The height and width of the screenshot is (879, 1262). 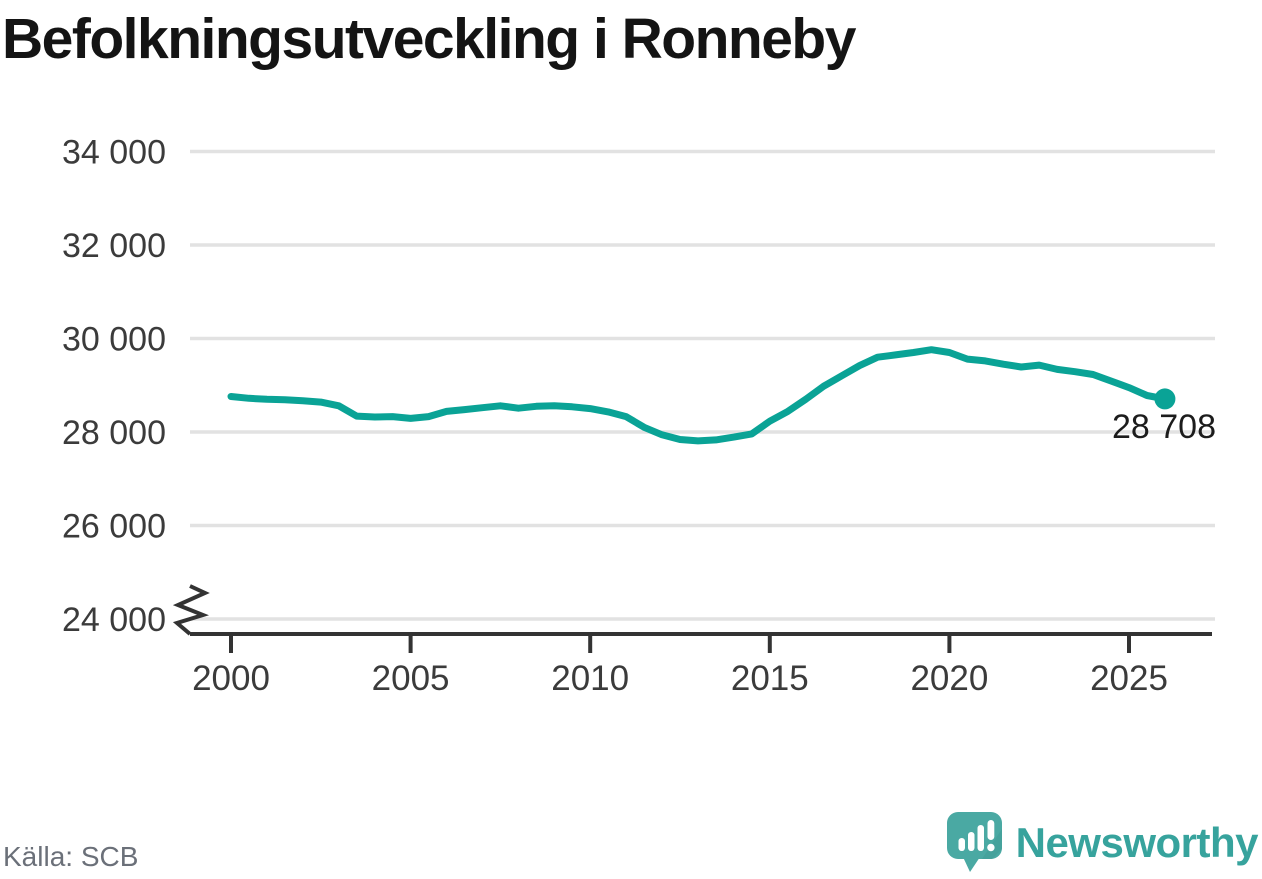 What do you see at coordinates (114, 433) in the screenshot?
I see `y-axis-tick-label: 28 000` at bounding box center [114, 433].